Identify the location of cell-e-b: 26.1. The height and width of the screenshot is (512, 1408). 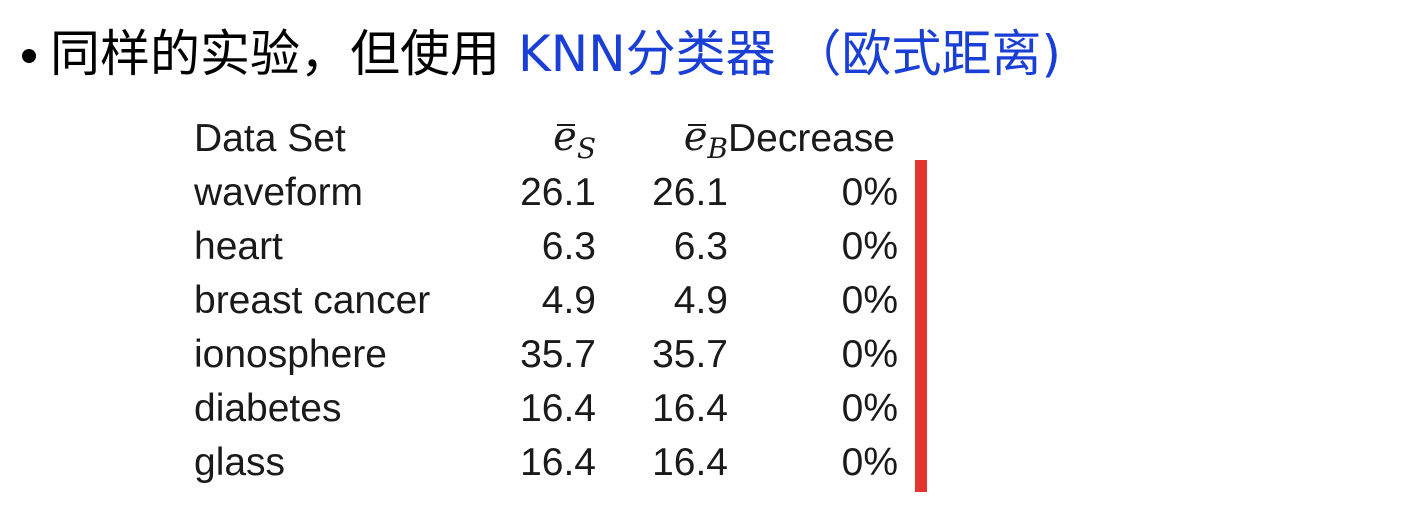
(690, 192).